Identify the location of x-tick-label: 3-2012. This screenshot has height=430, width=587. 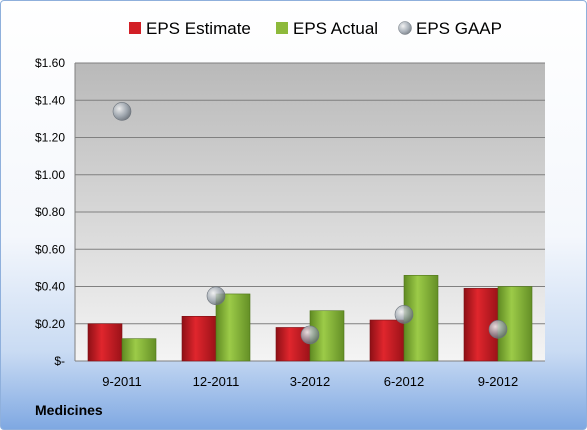
(310, 381).